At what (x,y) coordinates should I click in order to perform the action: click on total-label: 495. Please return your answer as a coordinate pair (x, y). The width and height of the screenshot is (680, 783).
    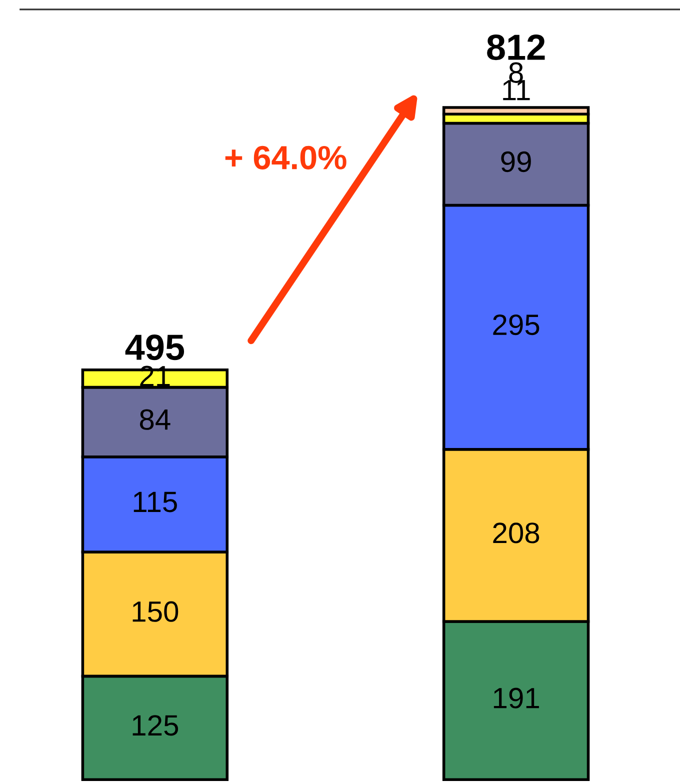
    Looking at the image, I should click on (154, 347).